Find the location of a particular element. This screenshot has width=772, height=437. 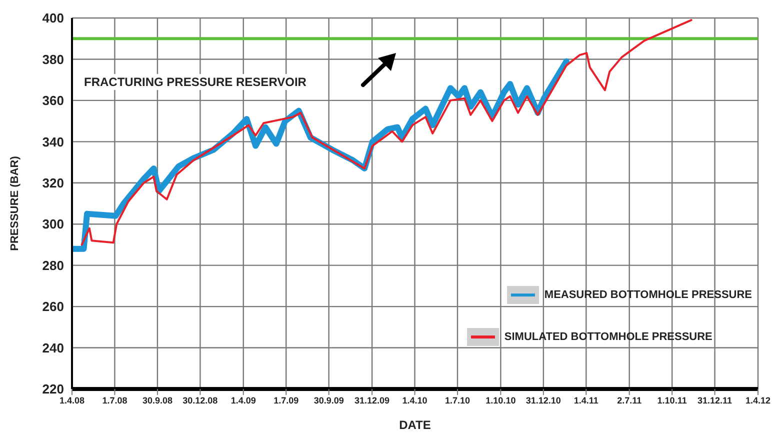

y-tick-label: 280 is located at coordinates (53, 265).